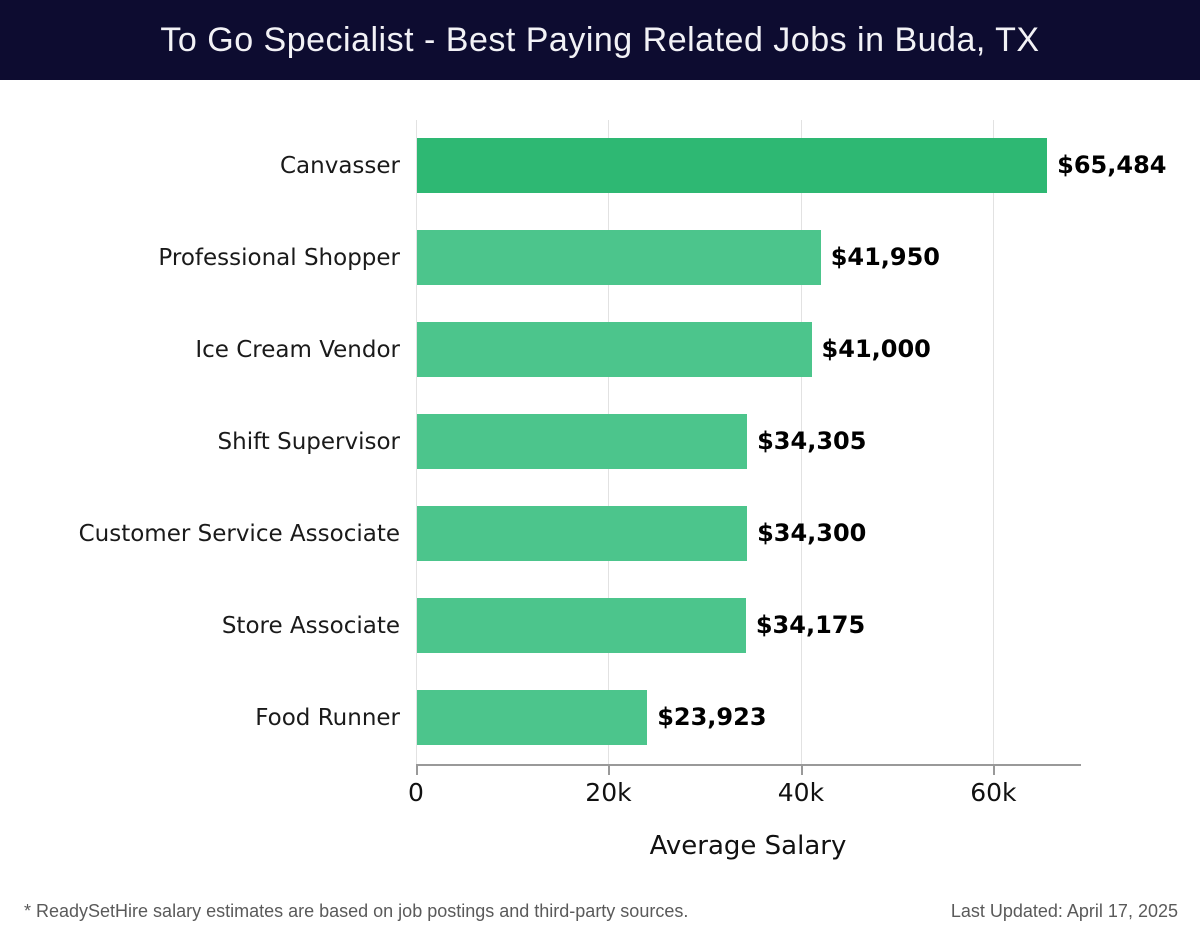 The height and width of the screenshot is (940, 1200). Describe the element at coordinates (239, 533) in the screenshot. I see `category-label: Customer Service Associate` at that location.